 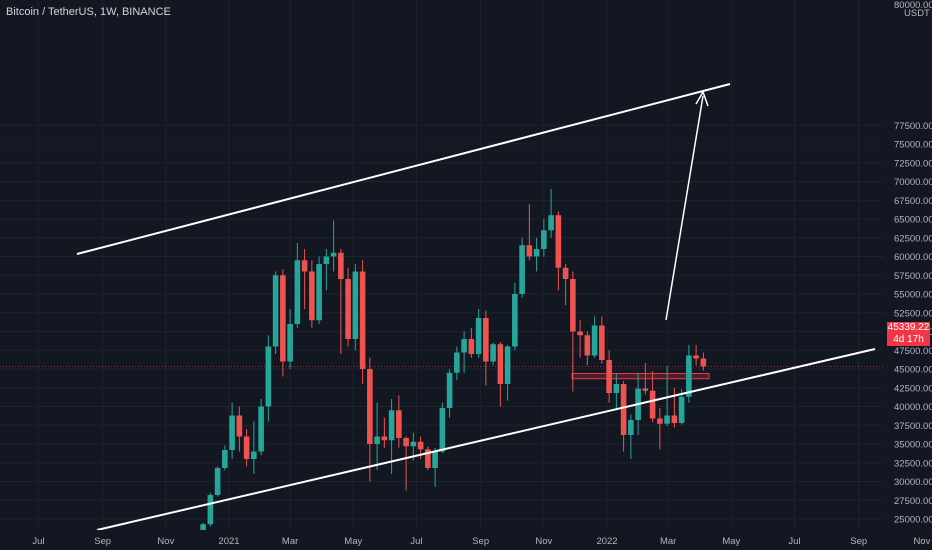 I want to click on projection-arrow-head, so click(x=702, y=98).